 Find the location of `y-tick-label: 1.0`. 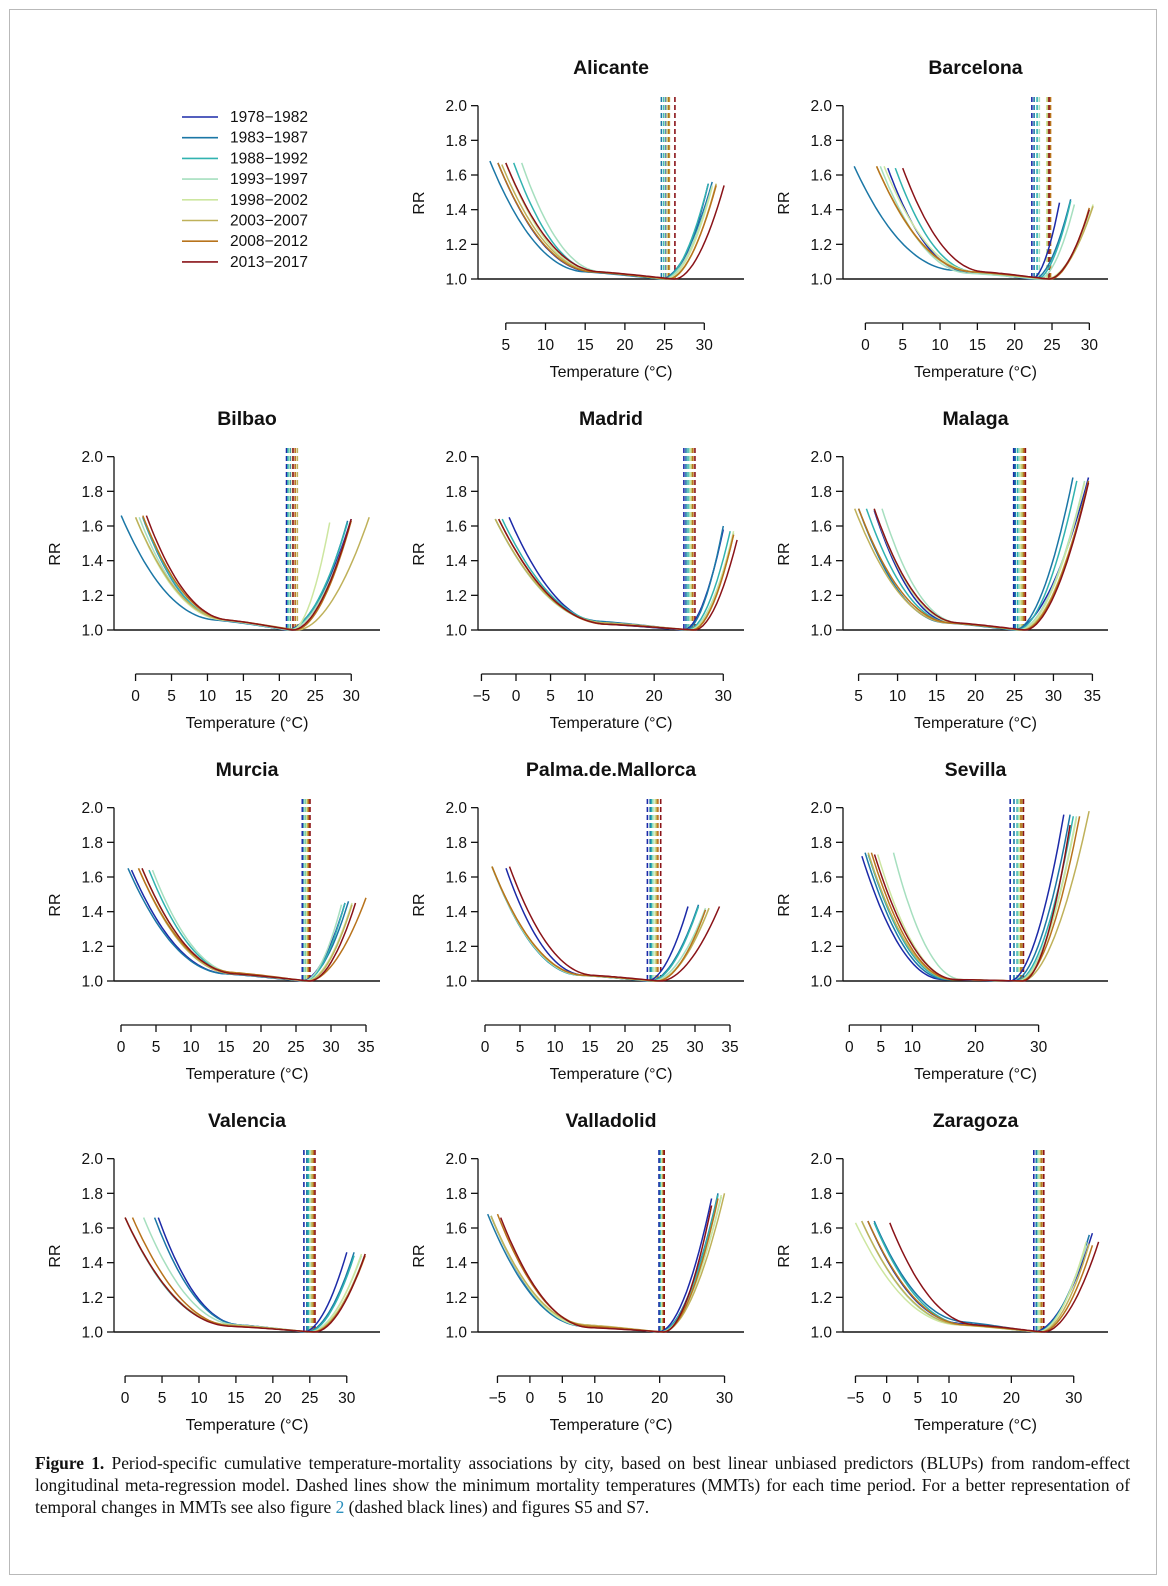

y-tick-label: 1.0 is located at coordinates (821, 1333).